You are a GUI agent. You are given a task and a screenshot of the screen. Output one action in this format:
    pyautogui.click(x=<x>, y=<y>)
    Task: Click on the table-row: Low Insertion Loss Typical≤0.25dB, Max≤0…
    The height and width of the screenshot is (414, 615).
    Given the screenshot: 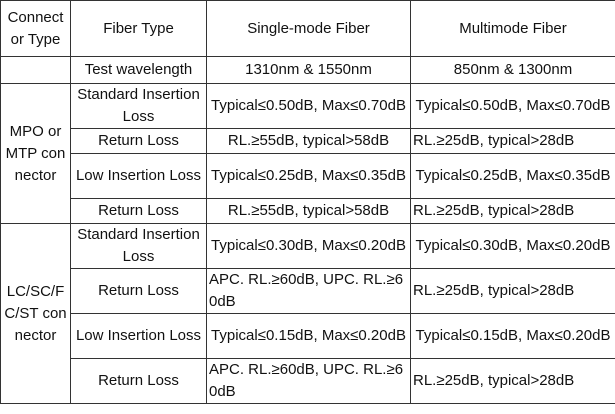 What is the action you would take?
    pyautogui.click(x=308, y=176)
    